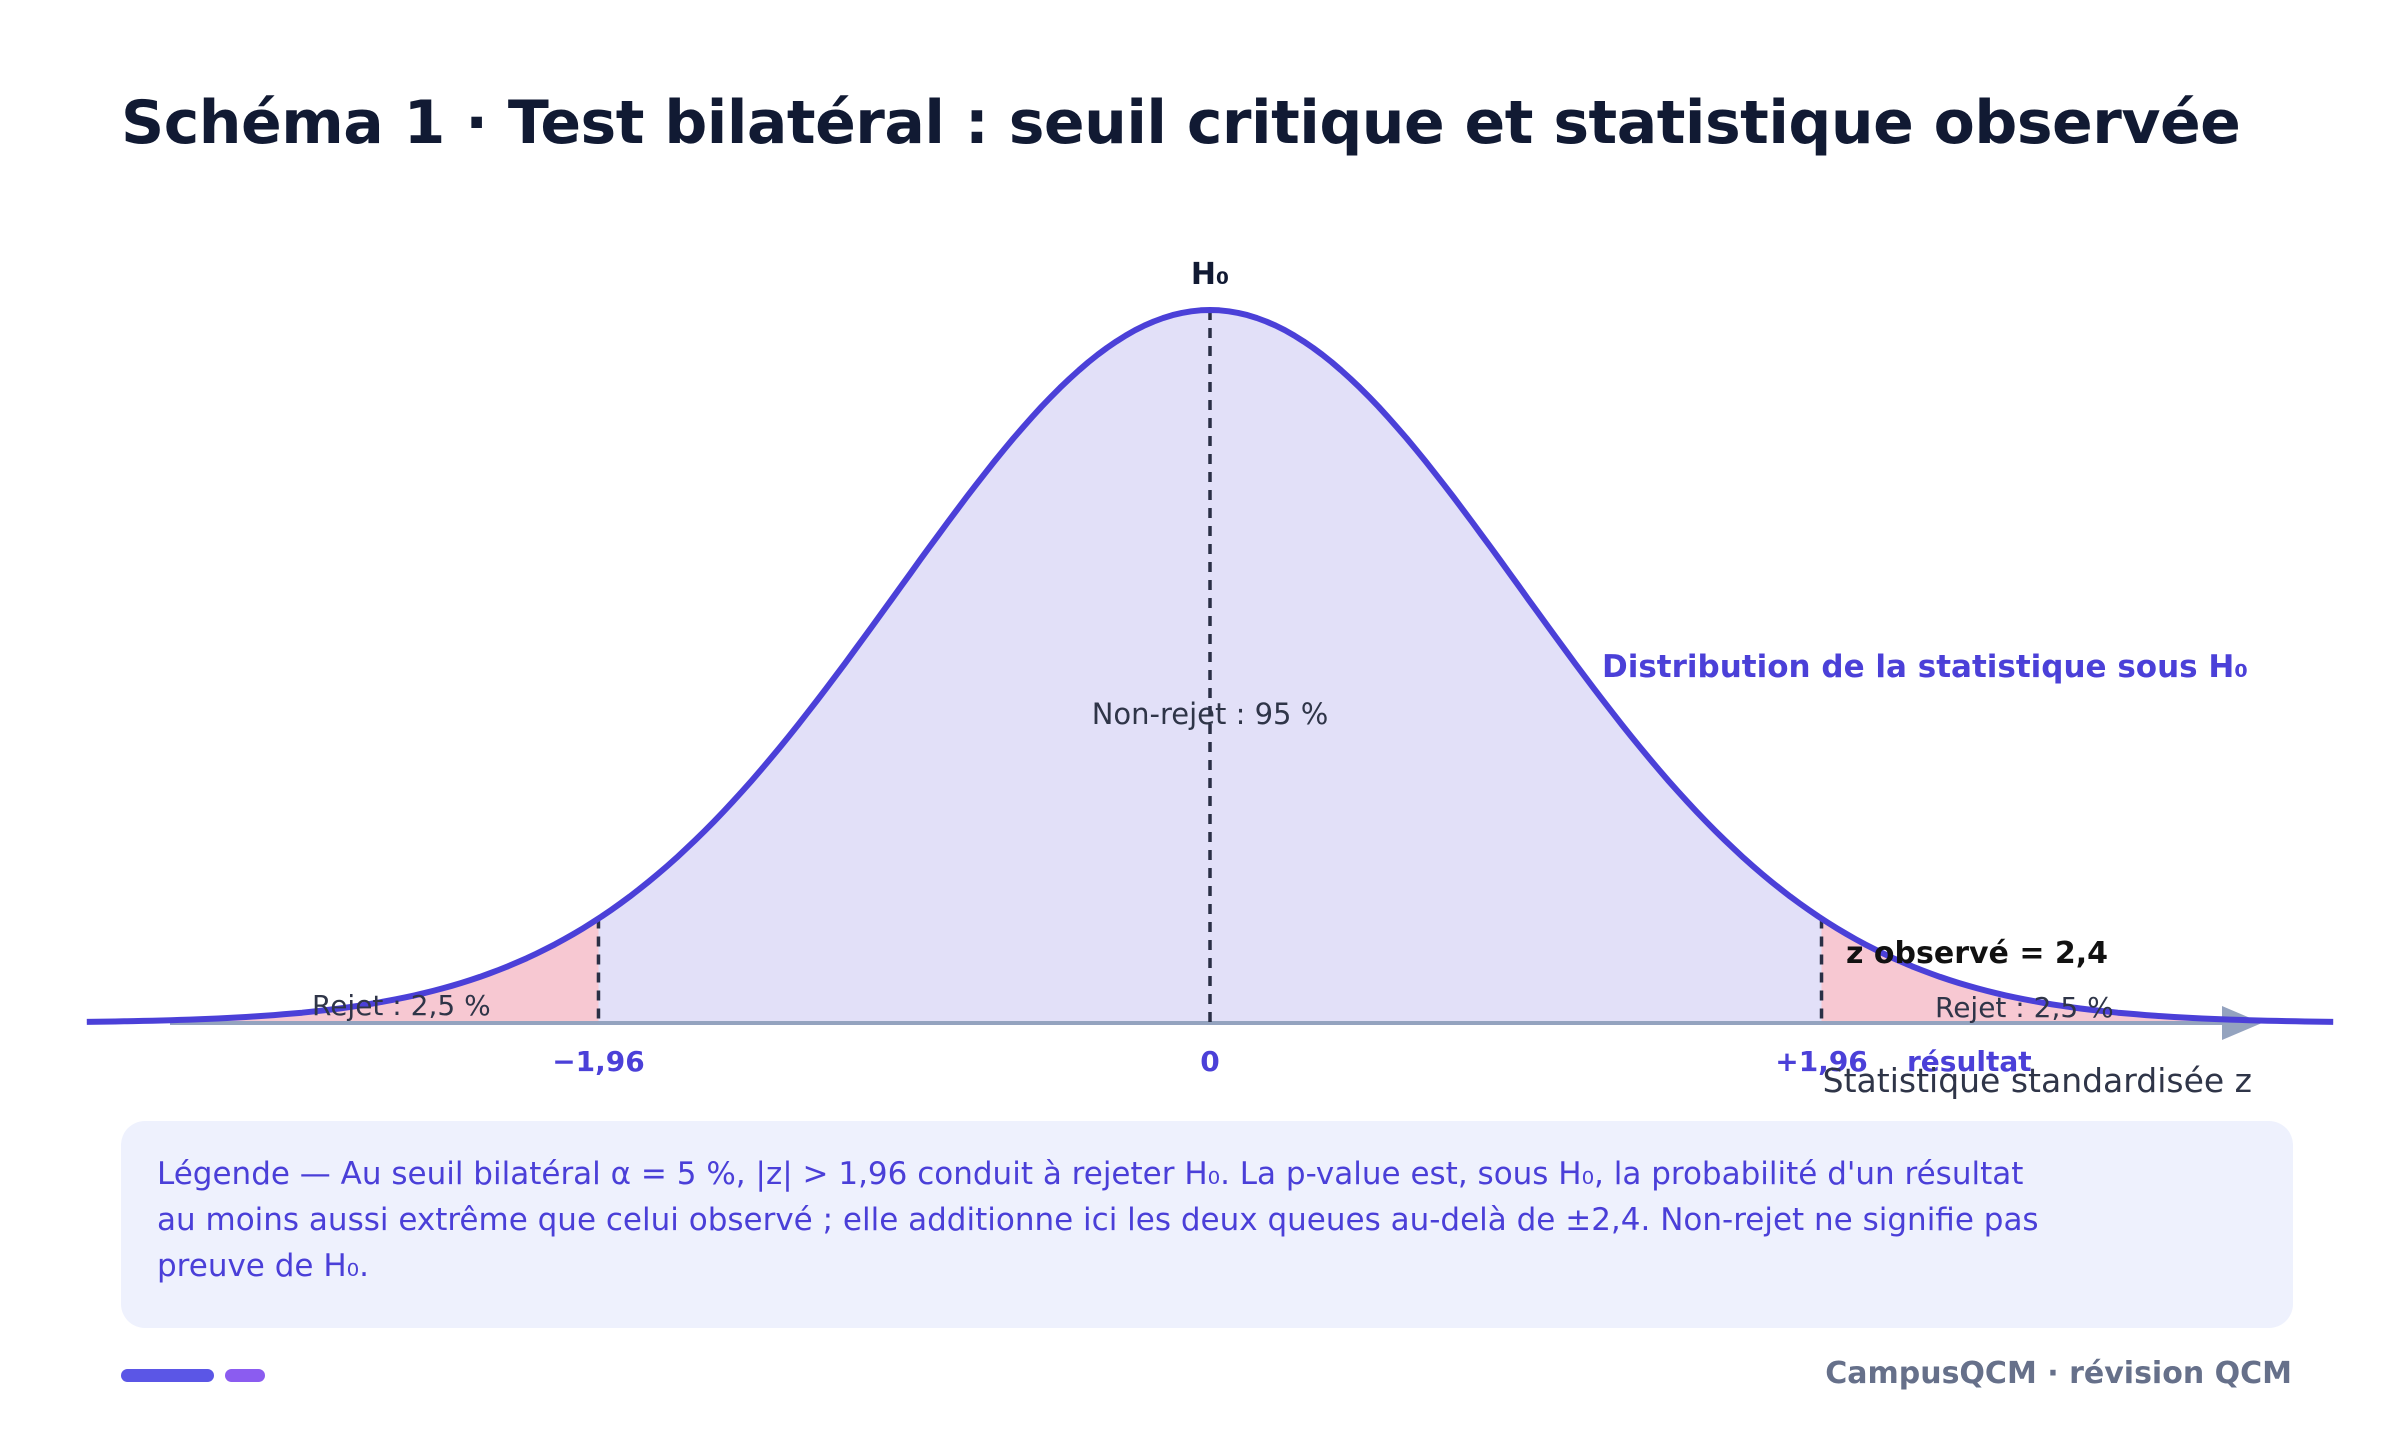  Describe the element at coordinates (1210, 714) in the screenshot. I see `non-reject-label: Non-rejet : 95 %` at that location.